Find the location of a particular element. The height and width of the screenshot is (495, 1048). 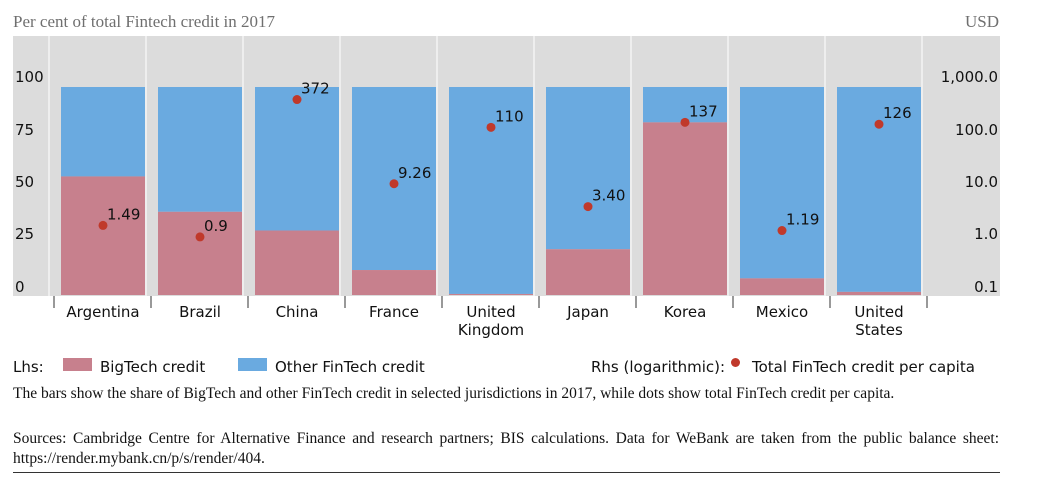

right-axis-tick: 1,000.0 is located at coordinates (969, 77).